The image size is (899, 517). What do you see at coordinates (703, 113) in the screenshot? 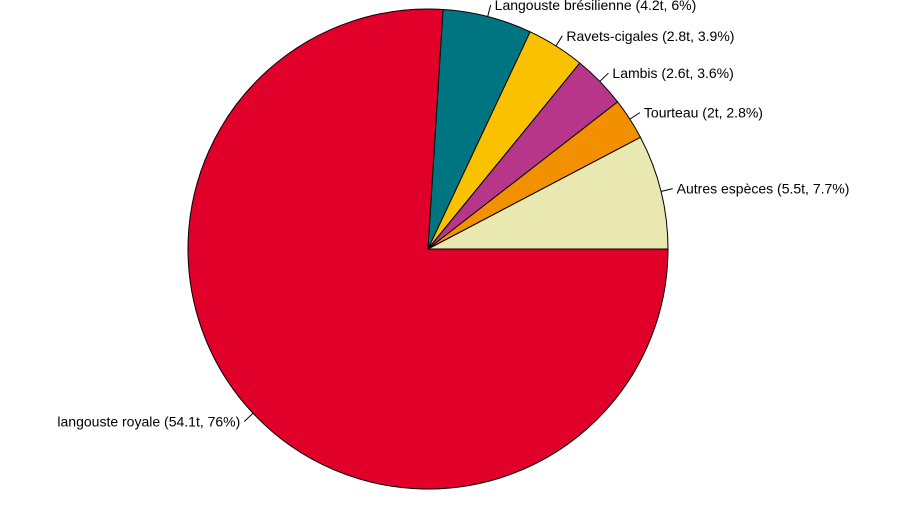
I see `slice-label: Tourteau (2t, 2.8%)` at bounding box center [703, 113].